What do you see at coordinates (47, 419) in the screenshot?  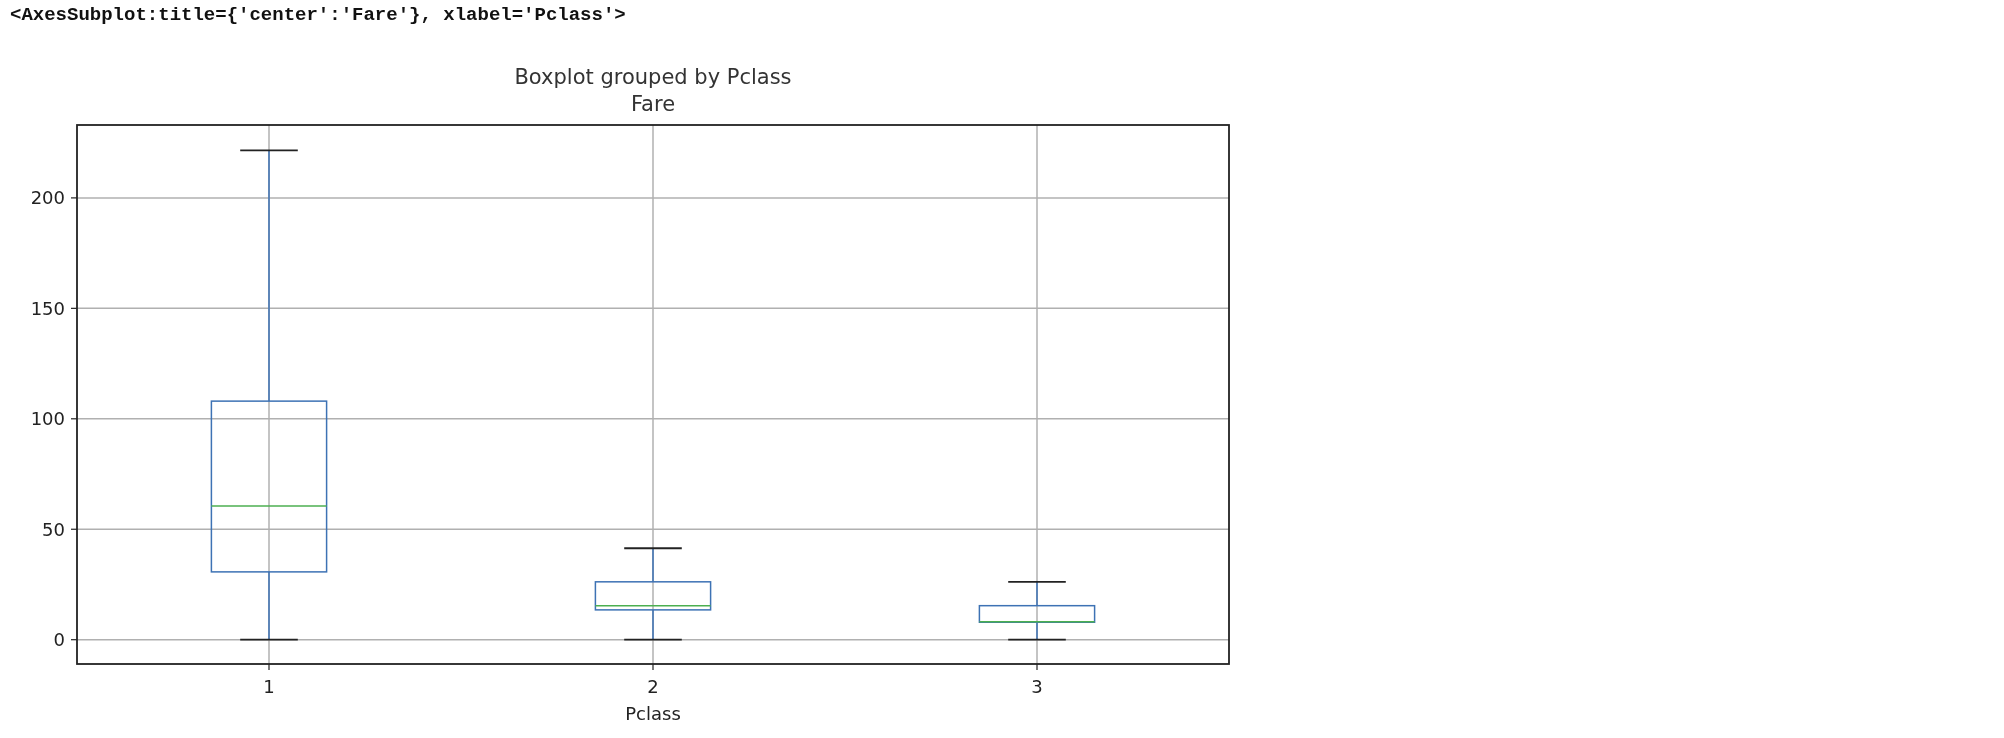 I see `y-tick-label: 100` at bounding box center [47, 419].